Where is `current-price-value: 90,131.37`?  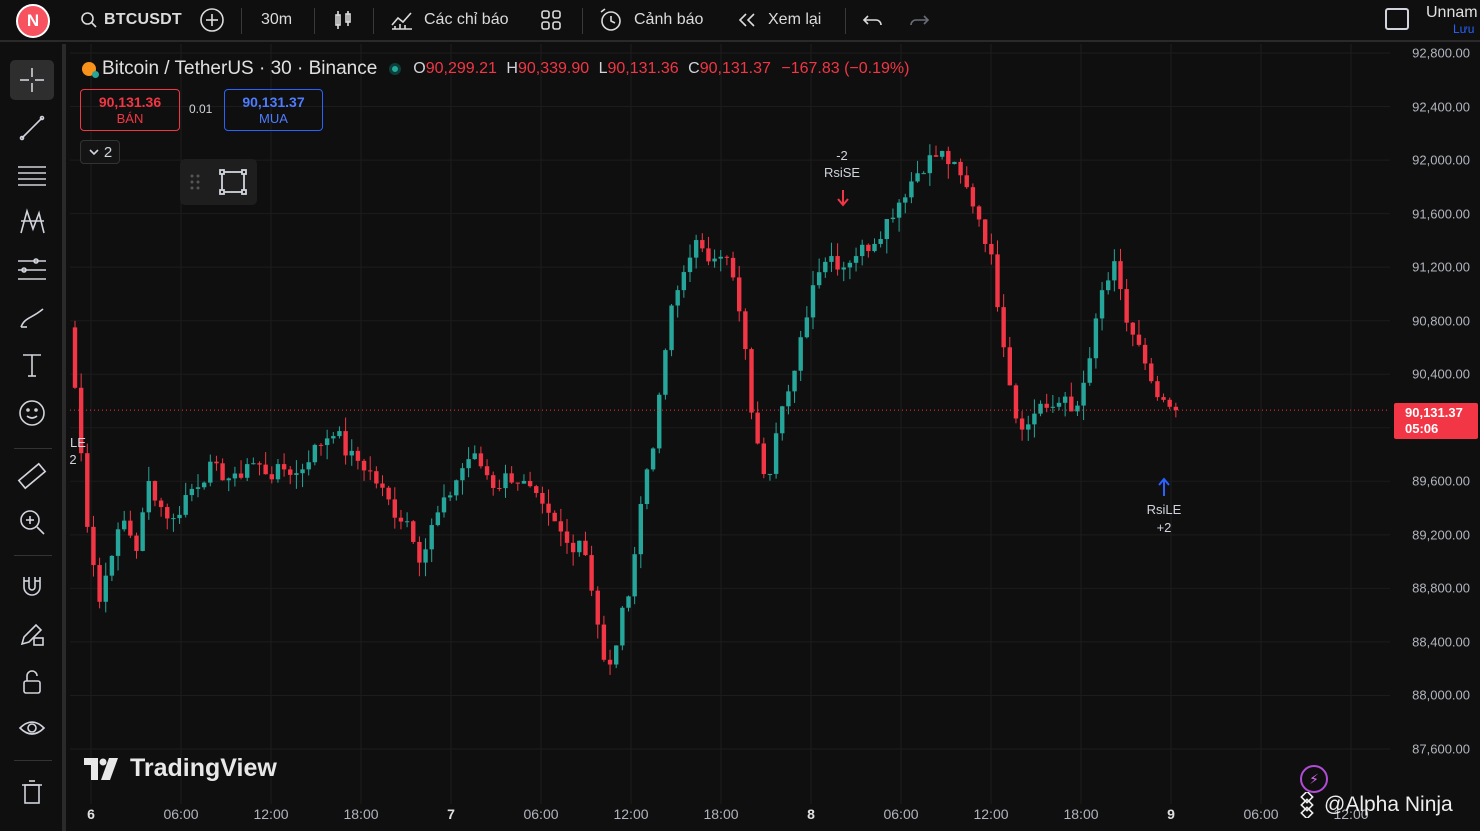
current-price-value: 90,131.37 is located at coordinates (1434, 412).